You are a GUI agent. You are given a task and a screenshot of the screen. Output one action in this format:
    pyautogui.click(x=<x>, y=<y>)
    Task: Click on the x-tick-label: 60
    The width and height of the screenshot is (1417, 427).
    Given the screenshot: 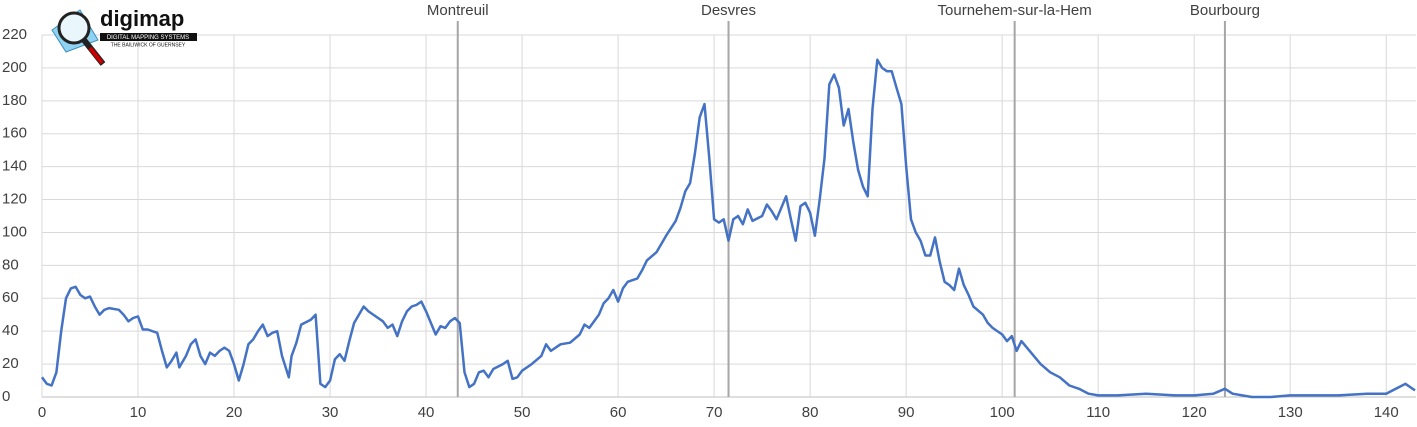 What is the action you would take?
    pyautogui.click(x=618, y=412)
    